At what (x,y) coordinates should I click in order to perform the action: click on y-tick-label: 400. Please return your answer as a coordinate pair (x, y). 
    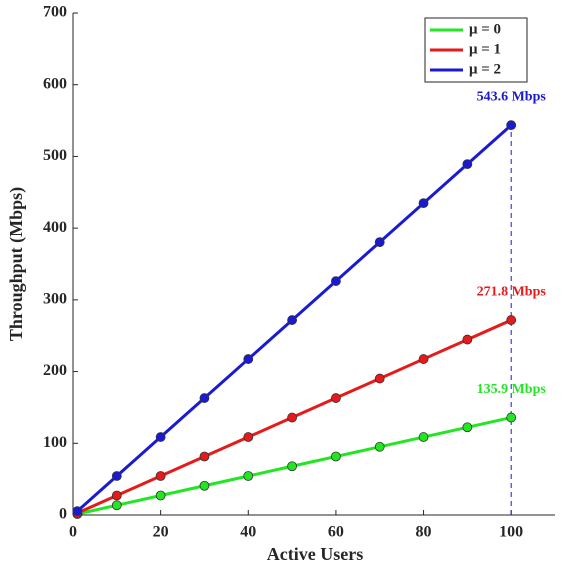
    Looking at the image, I should click on (55, 227).